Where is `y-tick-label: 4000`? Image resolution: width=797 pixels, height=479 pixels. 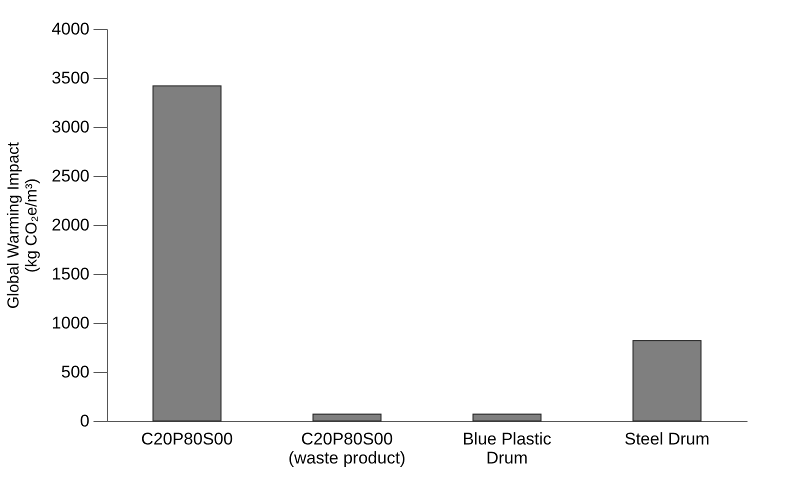 y-tick-label: 4000 is located at coordinates (71, 29).